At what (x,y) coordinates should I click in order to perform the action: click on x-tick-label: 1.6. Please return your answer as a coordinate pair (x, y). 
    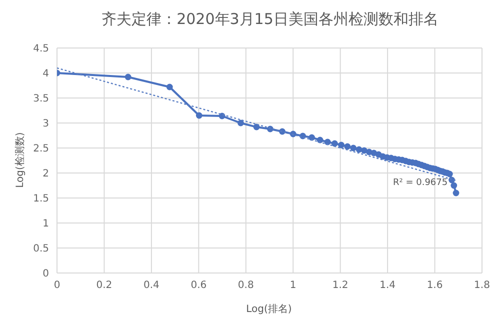
    Looking at the image, I should click on (434, 286).